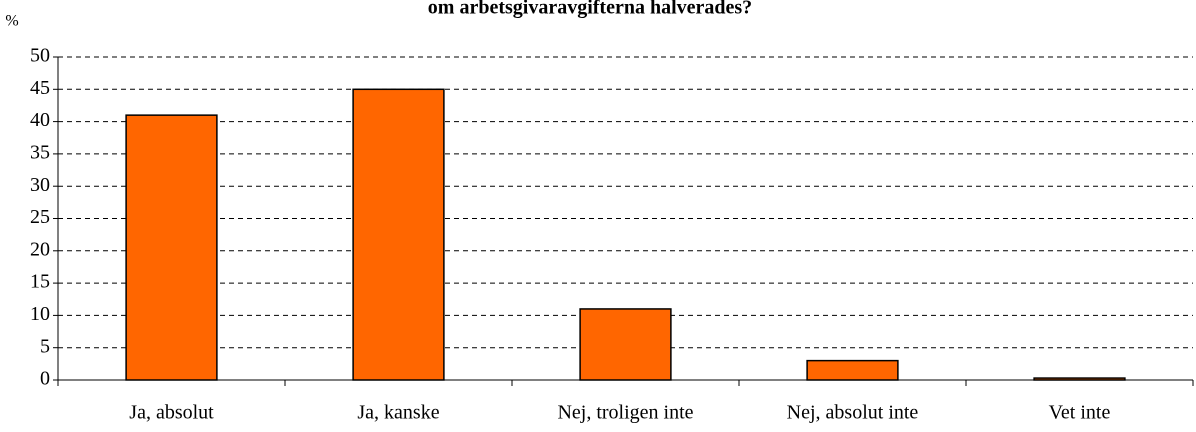 The width and height of the screenshot is (1196, 432). What do you see at coordinates (171, 413) in the screenshot?
I see `x-tick-label: Ja, absolut` at bounding box center [171, 413].